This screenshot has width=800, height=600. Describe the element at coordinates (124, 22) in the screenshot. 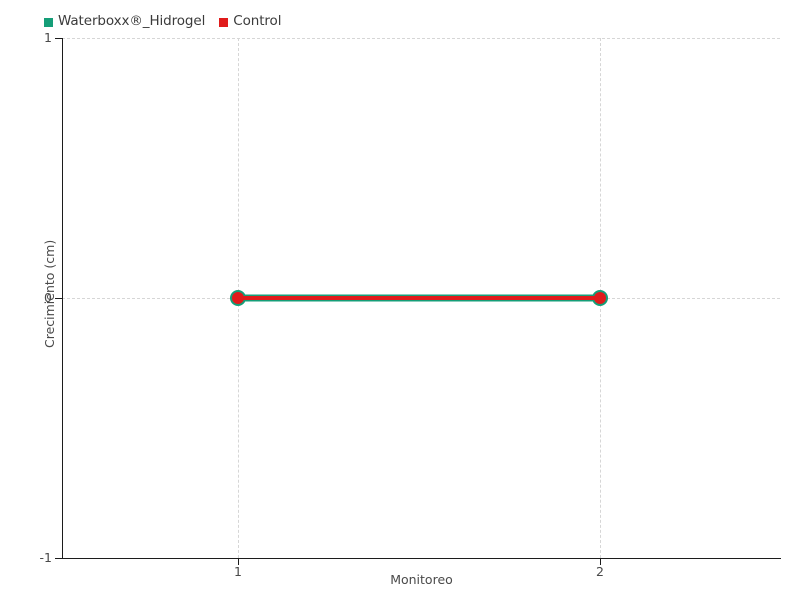

I see `legend-item-waterboxx-hidrogel: Waterboxx®_Hidrogel` at that location.